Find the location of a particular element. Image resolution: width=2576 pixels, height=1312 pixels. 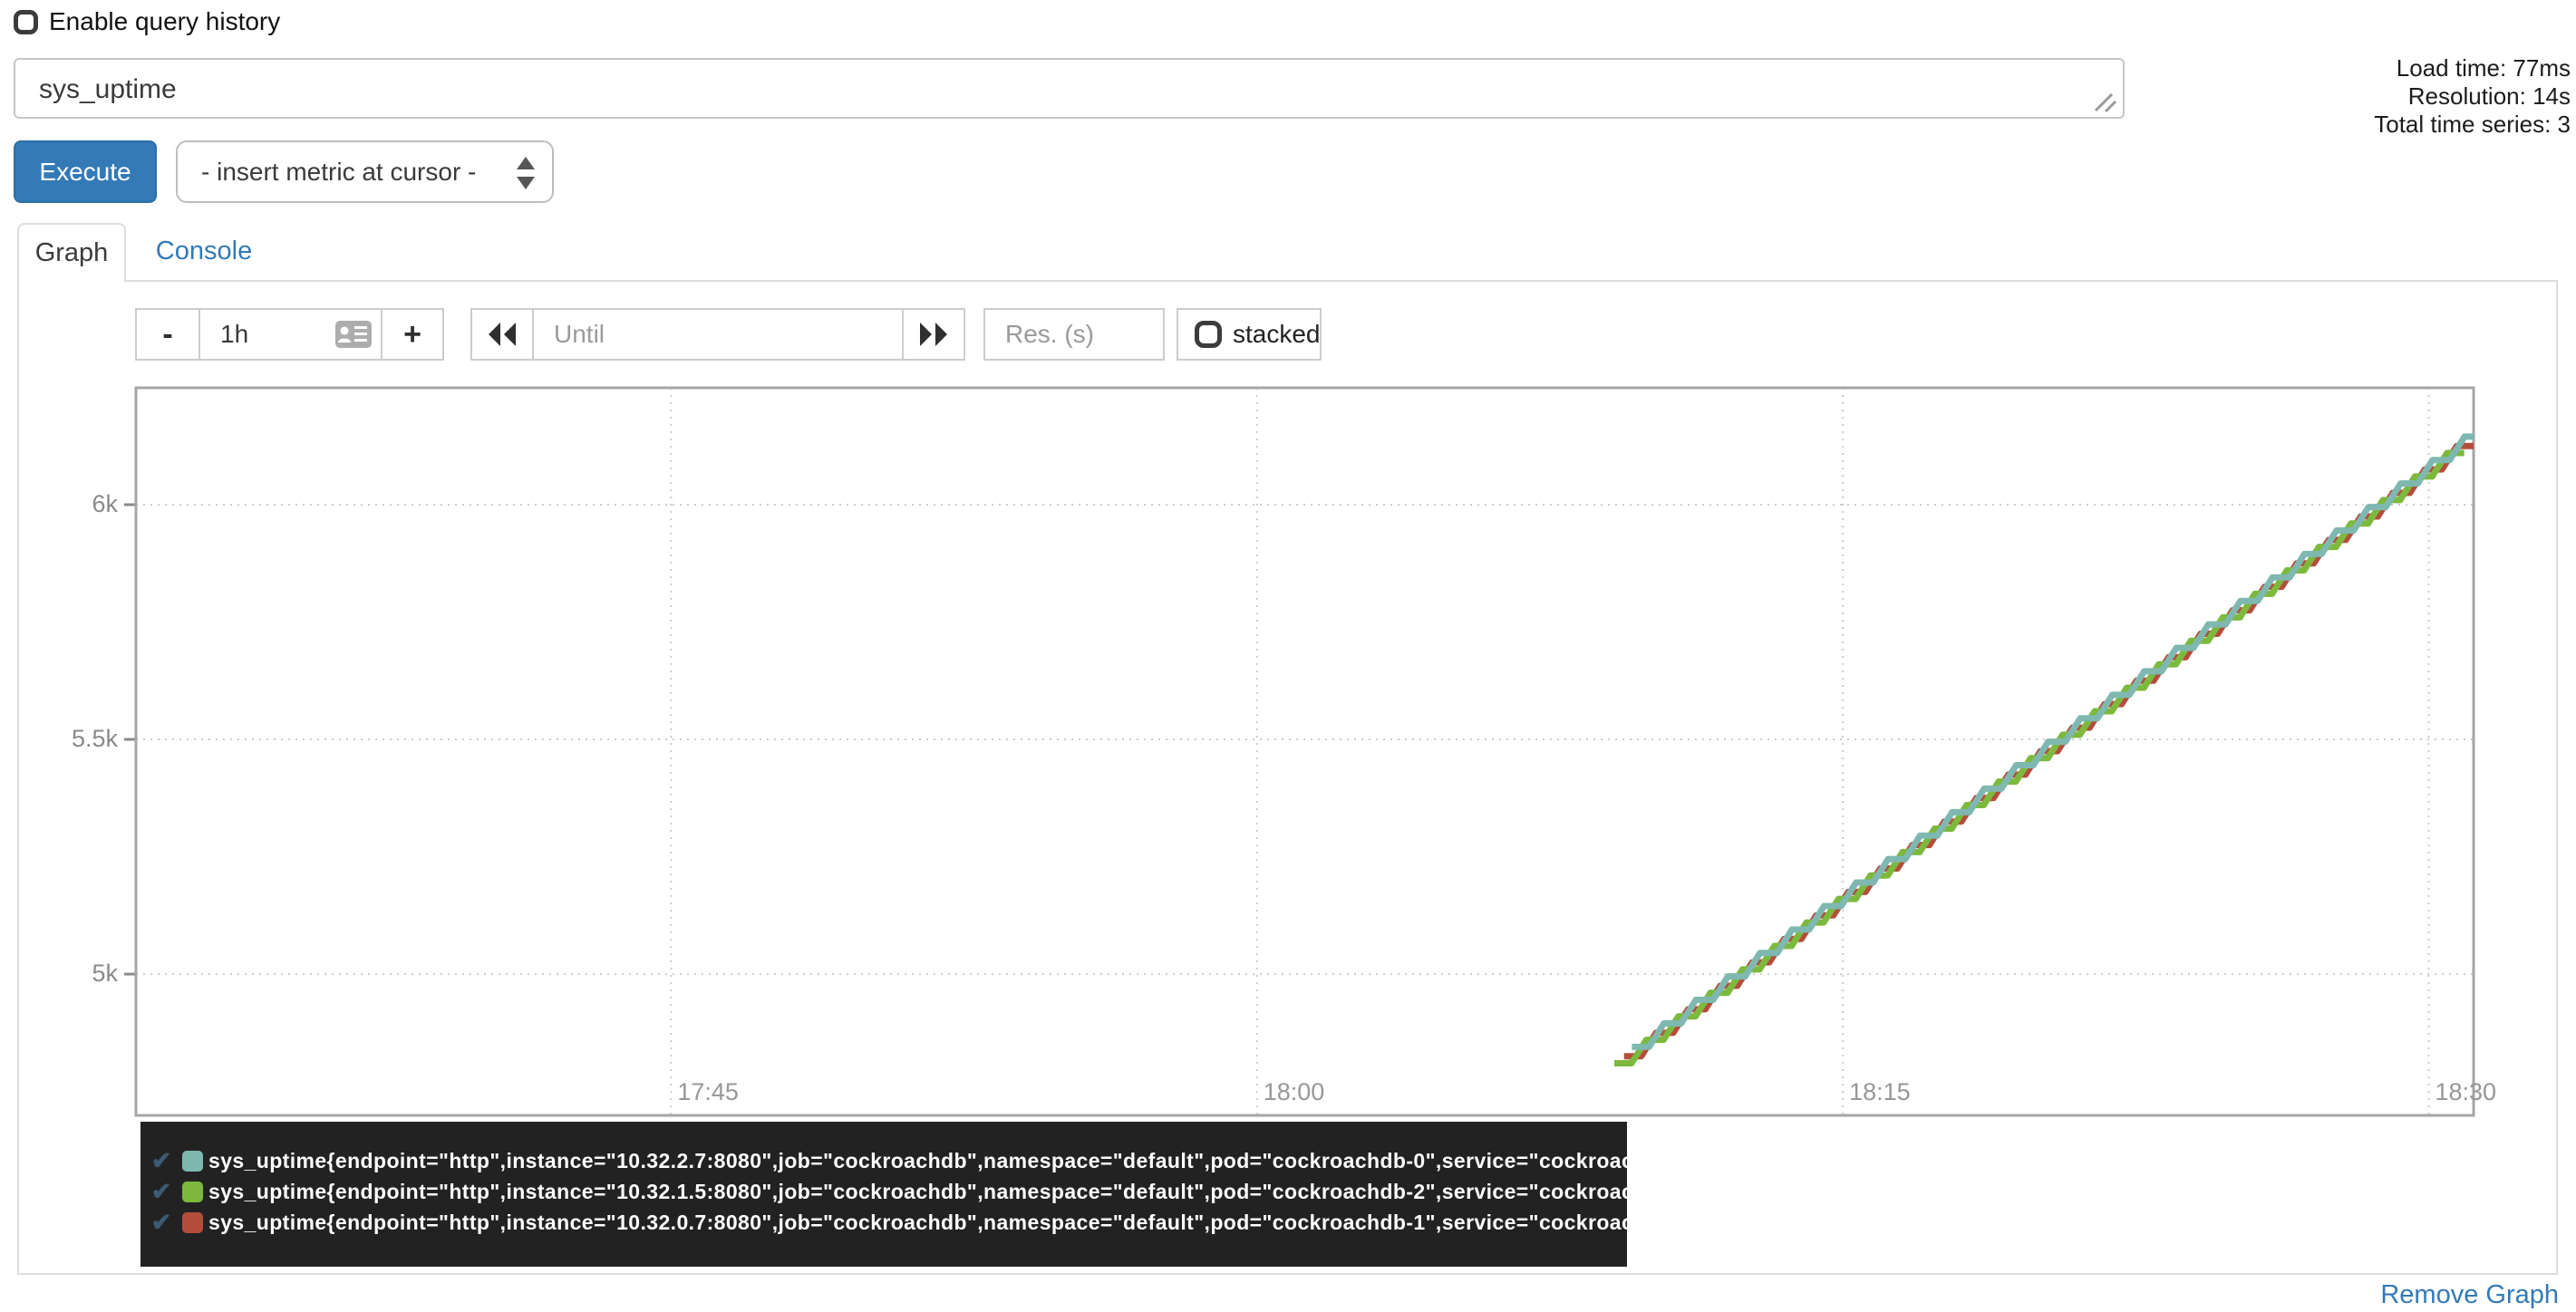

tab-graph: Graph is located at coordinates (71, 253).